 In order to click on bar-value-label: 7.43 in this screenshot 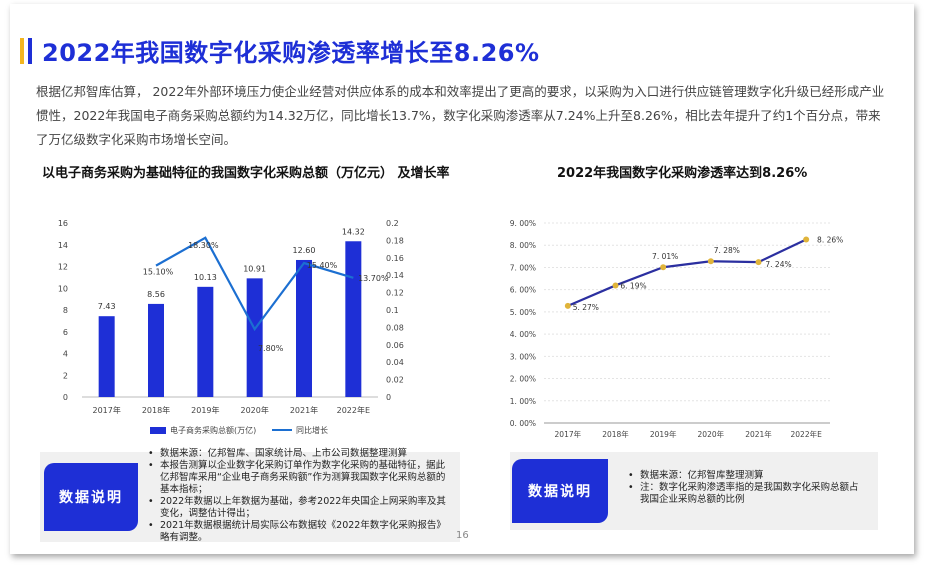, I will do `click(107, 306)`.